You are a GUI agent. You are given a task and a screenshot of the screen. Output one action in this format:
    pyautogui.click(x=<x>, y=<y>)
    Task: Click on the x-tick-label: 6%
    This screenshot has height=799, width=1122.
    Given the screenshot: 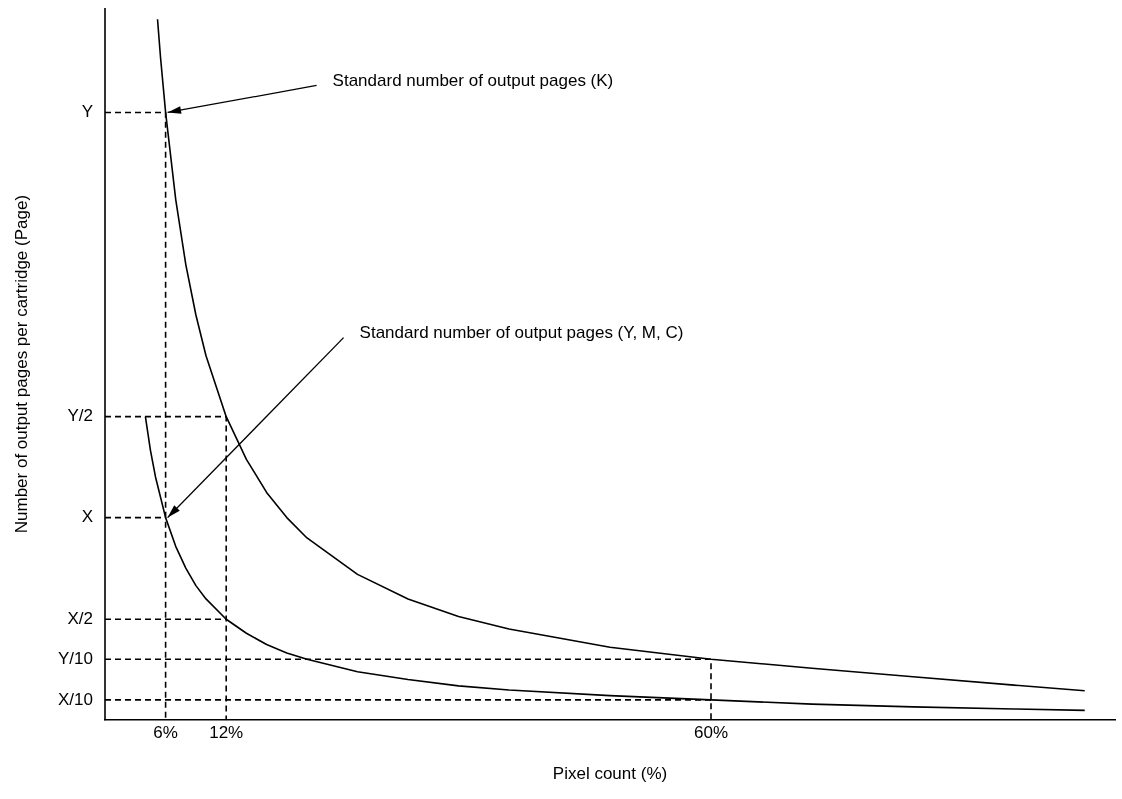 What is the action you would take?
    pyautogui.click(x=165, y=733)
    